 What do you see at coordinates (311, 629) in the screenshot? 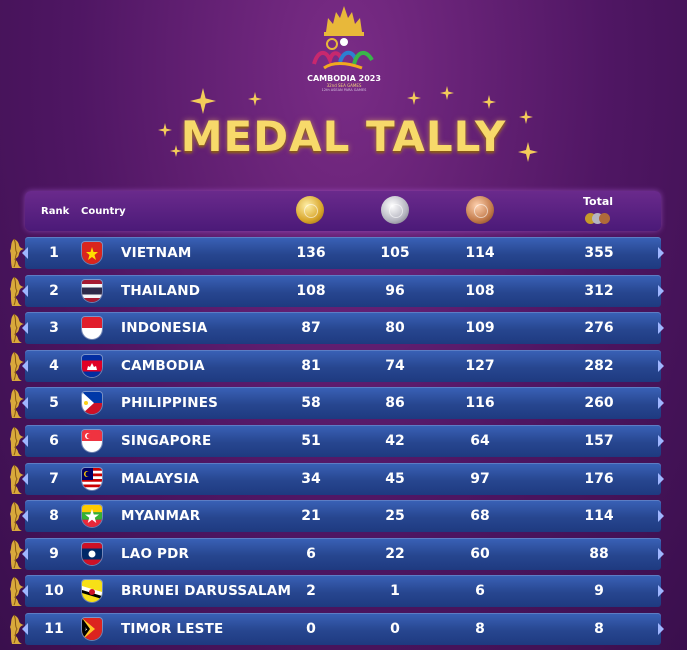
I see `row-gold: 0` at bounding box center [311, 629].